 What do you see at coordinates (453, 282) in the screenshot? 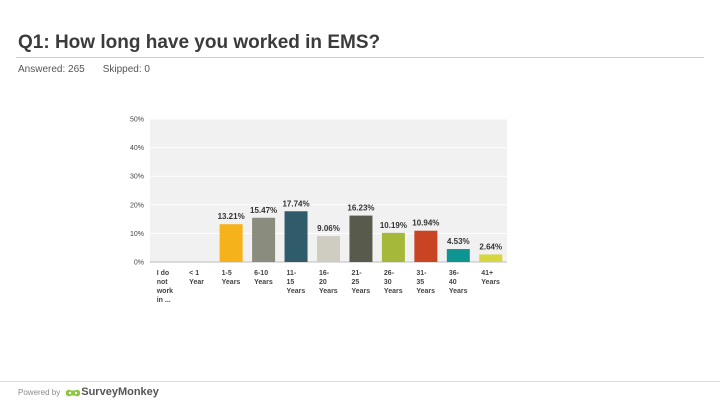
I see `x-tick-label: 40` at bounding box center [453, 282].